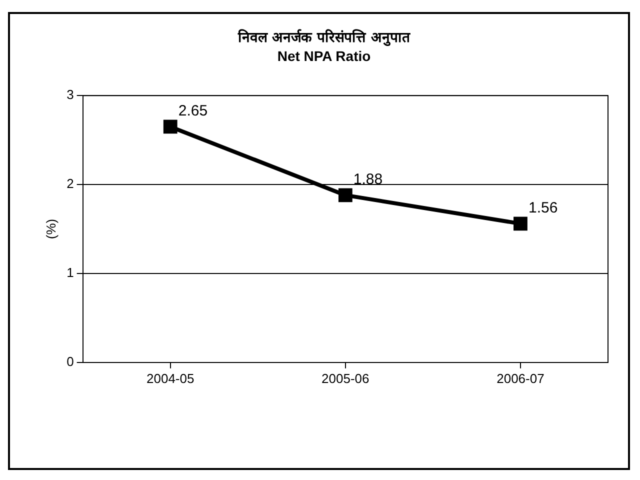 The width and height of the screenshot is (640, 480). What do you see at coordinates (70, 272) in the screenshot?
I see `y-tick-label: 1` at bounding box center [70, 272].